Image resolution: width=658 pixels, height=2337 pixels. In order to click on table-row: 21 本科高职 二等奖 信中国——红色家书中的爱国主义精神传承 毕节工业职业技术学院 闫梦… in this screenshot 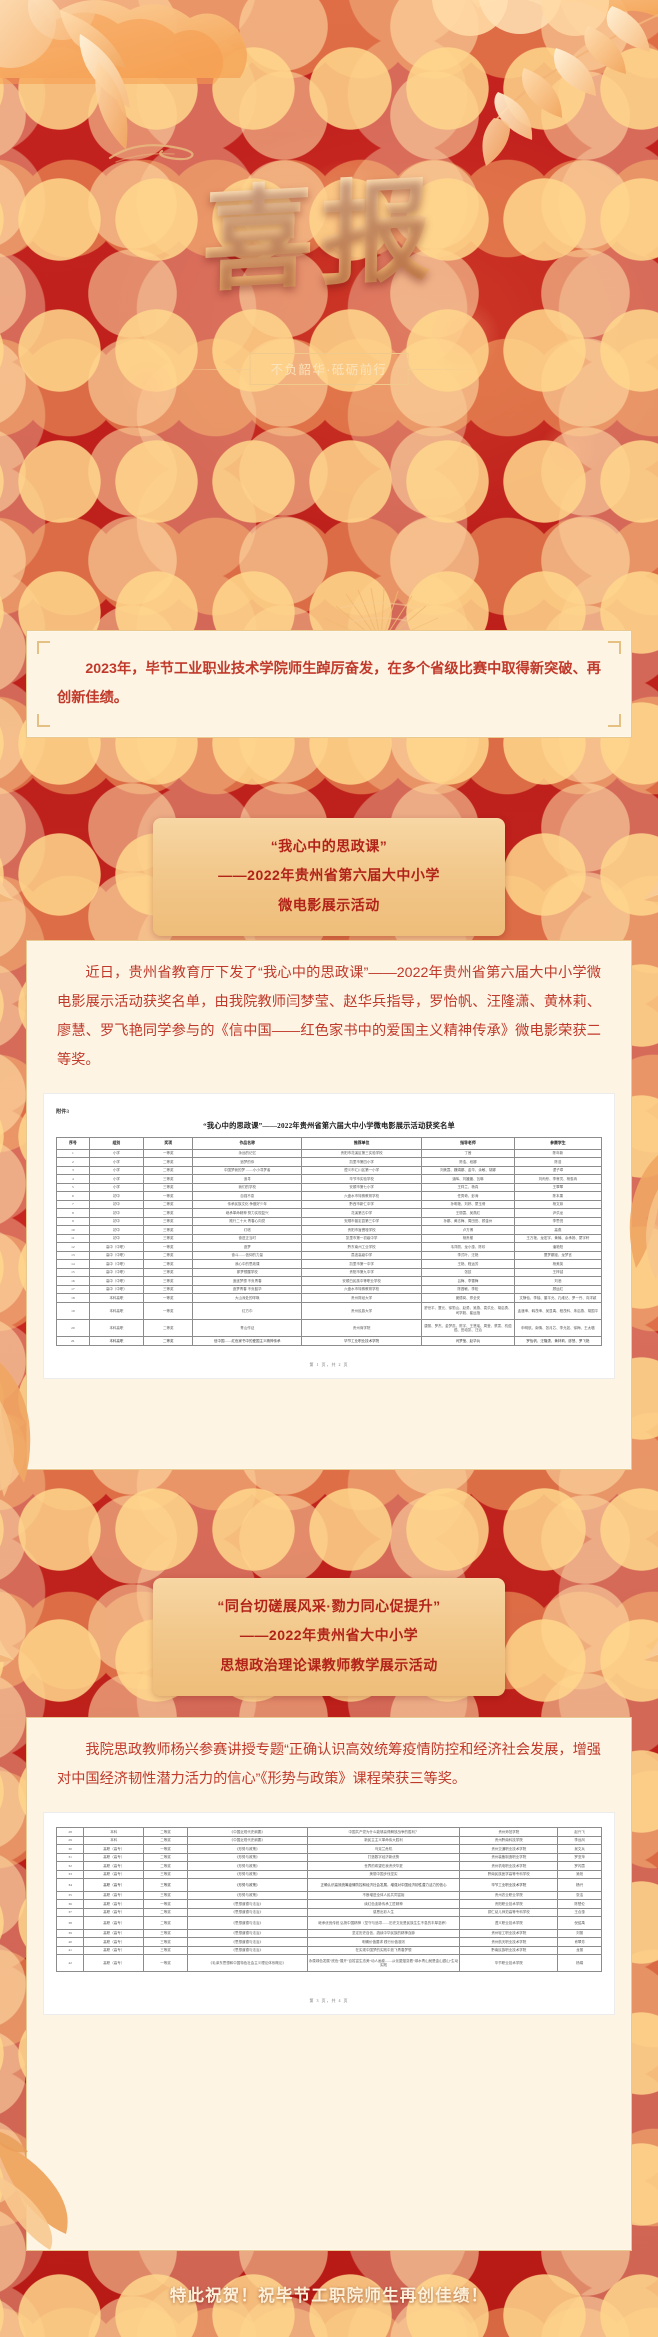, I will do `click(329, 1341)`.